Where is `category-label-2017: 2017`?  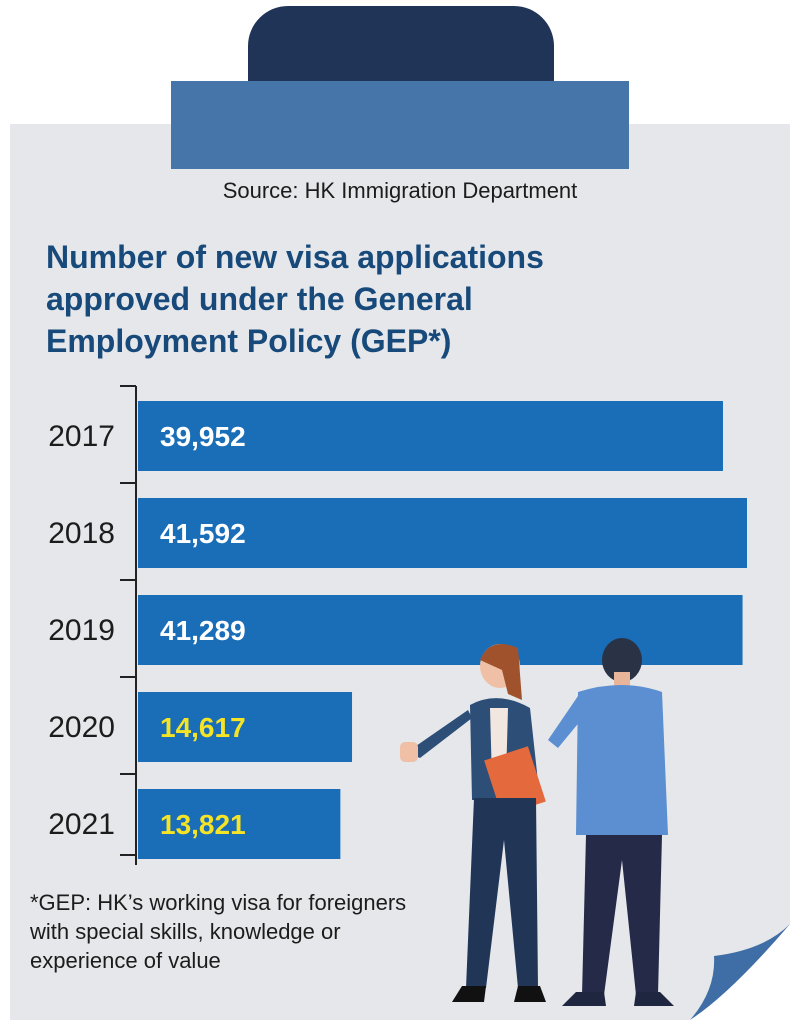
category-label-2017: 2017 is located at coordinates (81, 436).